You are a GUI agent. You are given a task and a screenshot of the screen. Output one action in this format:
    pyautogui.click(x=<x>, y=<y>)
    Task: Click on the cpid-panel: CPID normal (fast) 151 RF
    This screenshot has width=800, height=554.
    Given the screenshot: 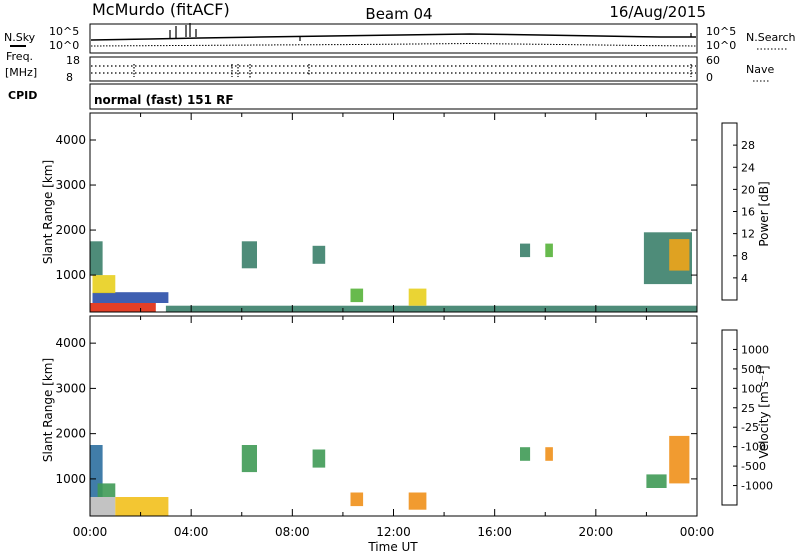 What is the action you would take?
    pyautogui.click(x=353, y=96)
    